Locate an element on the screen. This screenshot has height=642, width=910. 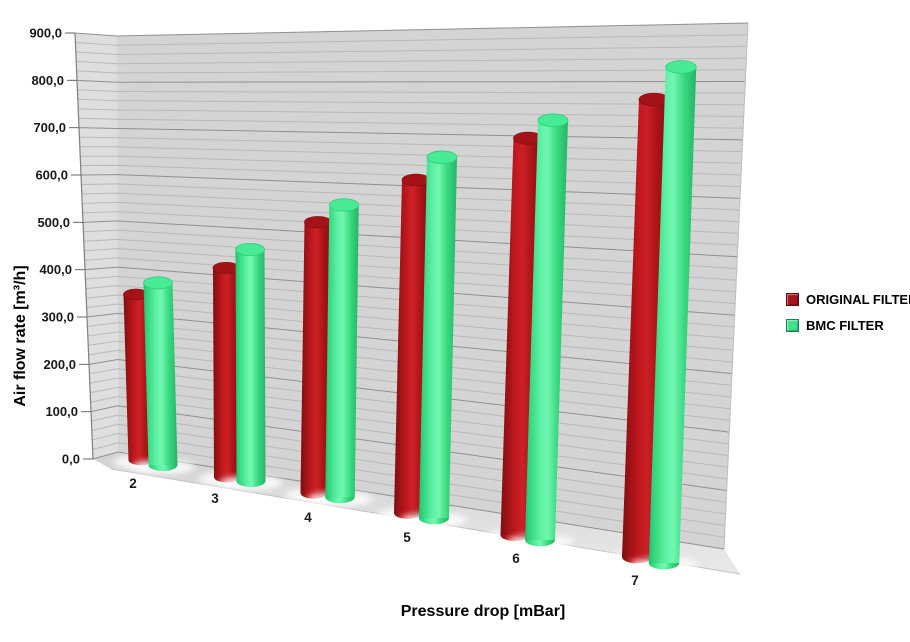
y-tick-label: 300,0 is located at coordinates (57, 317).